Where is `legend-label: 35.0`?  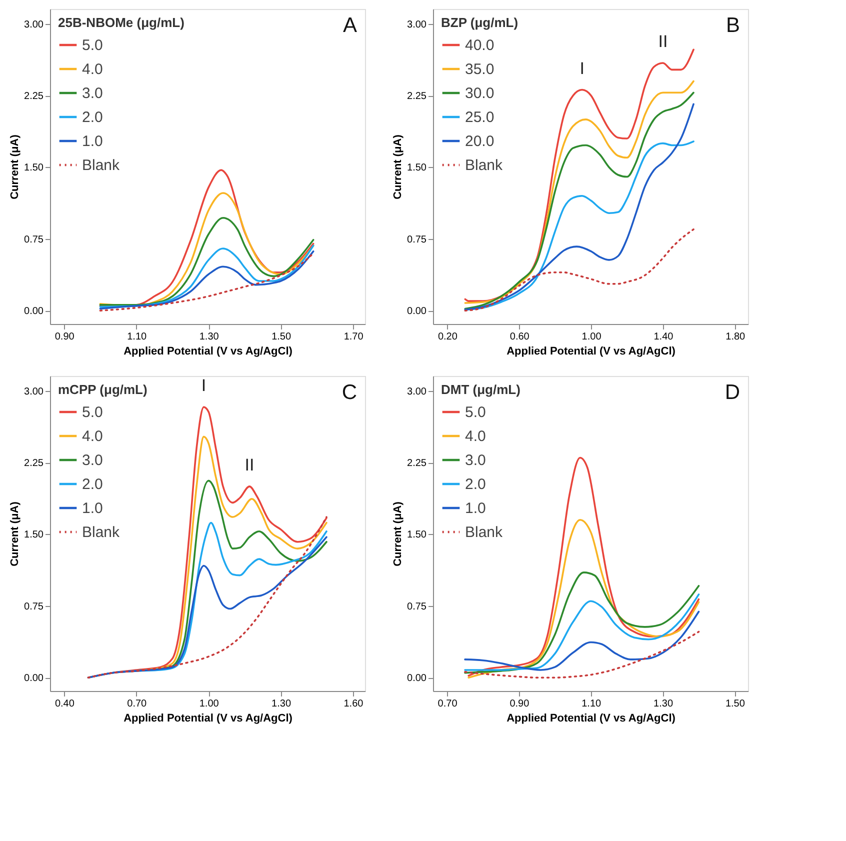
legend-label: 35.0 is located at coordinates (479, 69).